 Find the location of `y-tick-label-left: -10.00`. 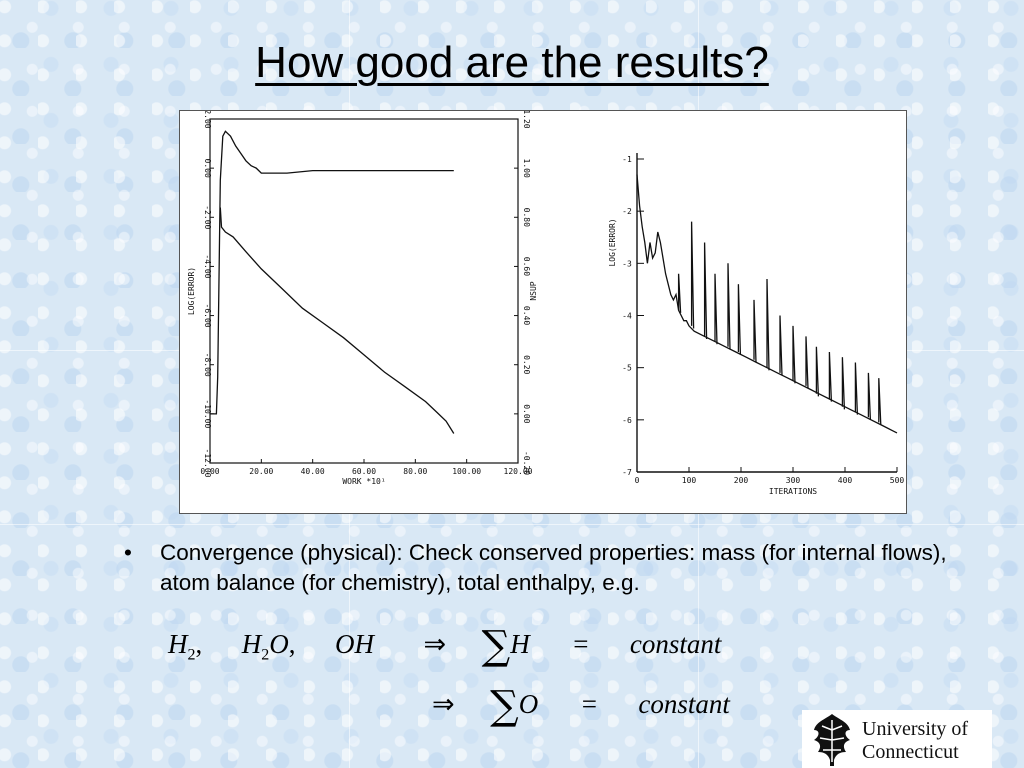

y-tick-label-left: -10.00 is located at coordinates (207, 413).